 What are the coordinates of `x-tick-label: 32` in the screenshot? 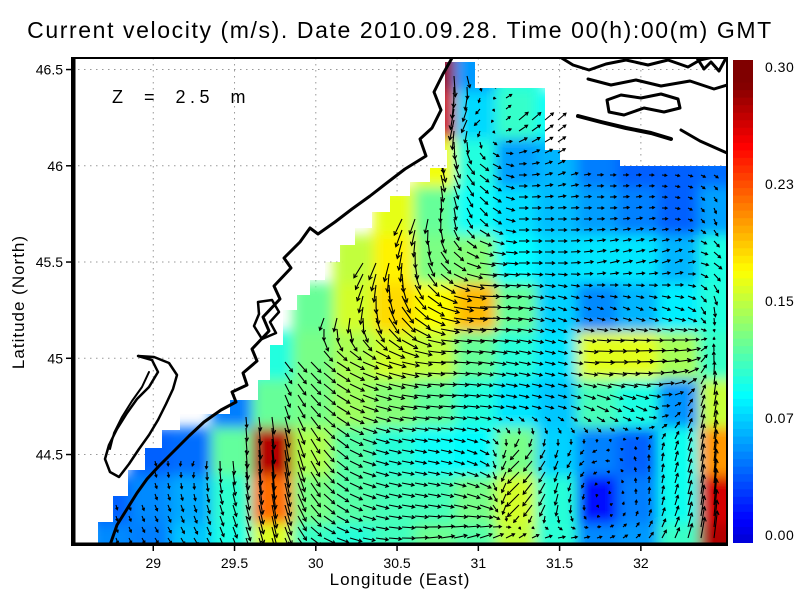 It's located at (641, 563).